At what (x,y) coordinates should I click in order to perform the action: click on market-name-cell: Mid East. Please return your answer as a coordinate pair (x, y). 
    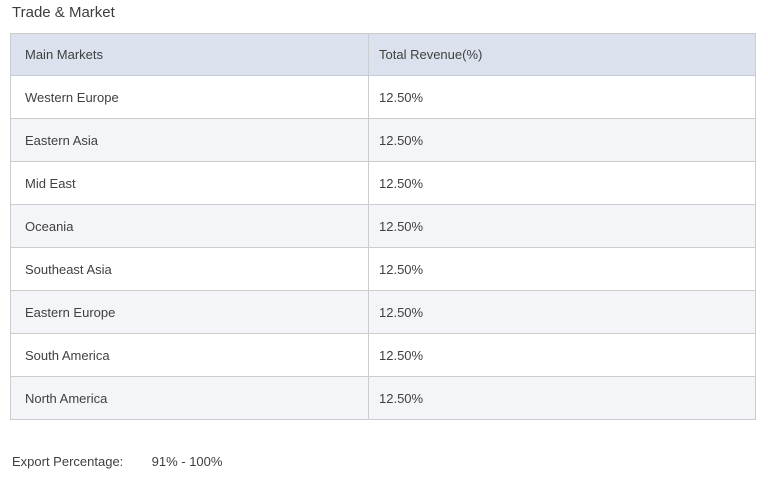
    Looking at the image, I should click on (189, 183).